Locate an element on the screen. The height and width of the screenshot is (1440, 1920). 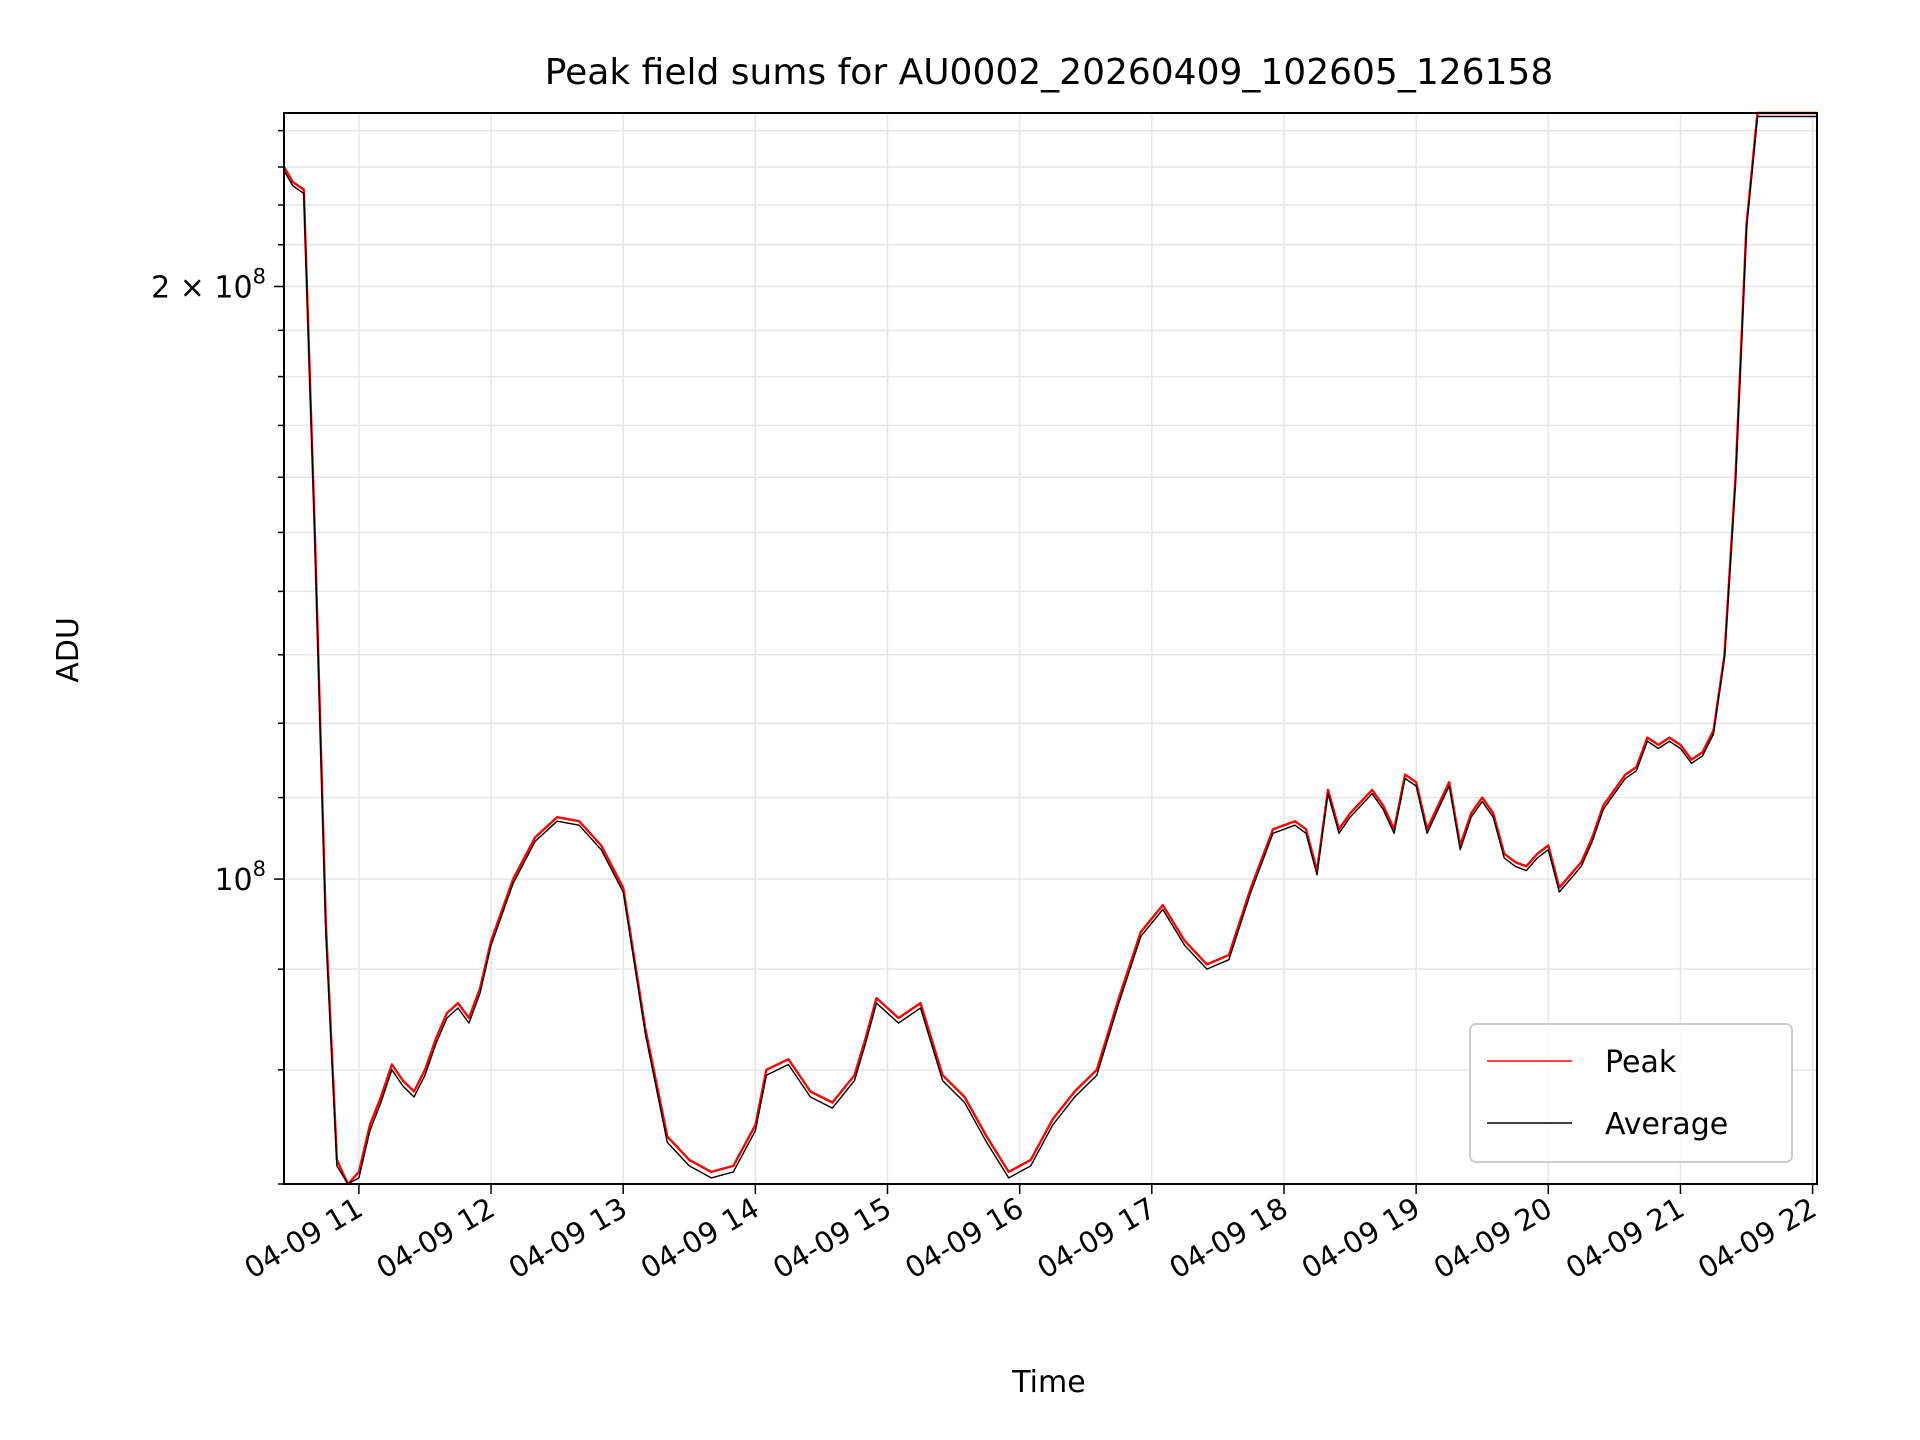
y-axis-label: ADU is located at coordinates (68, 650).